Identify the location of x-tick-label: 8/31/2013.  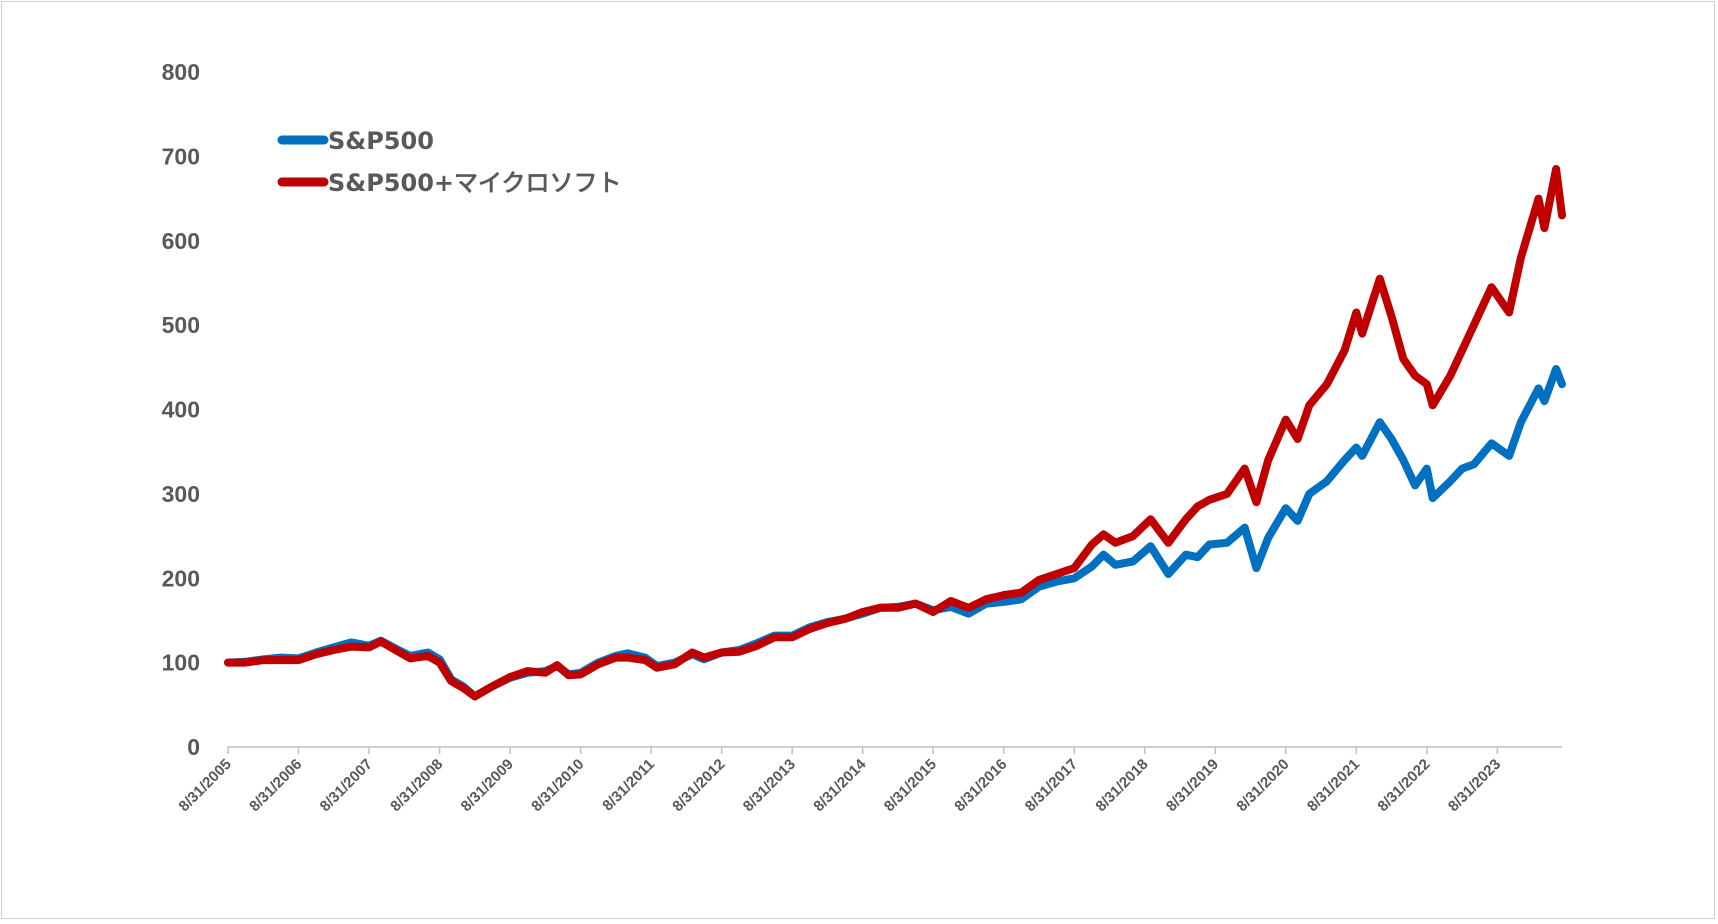
(769, 785).